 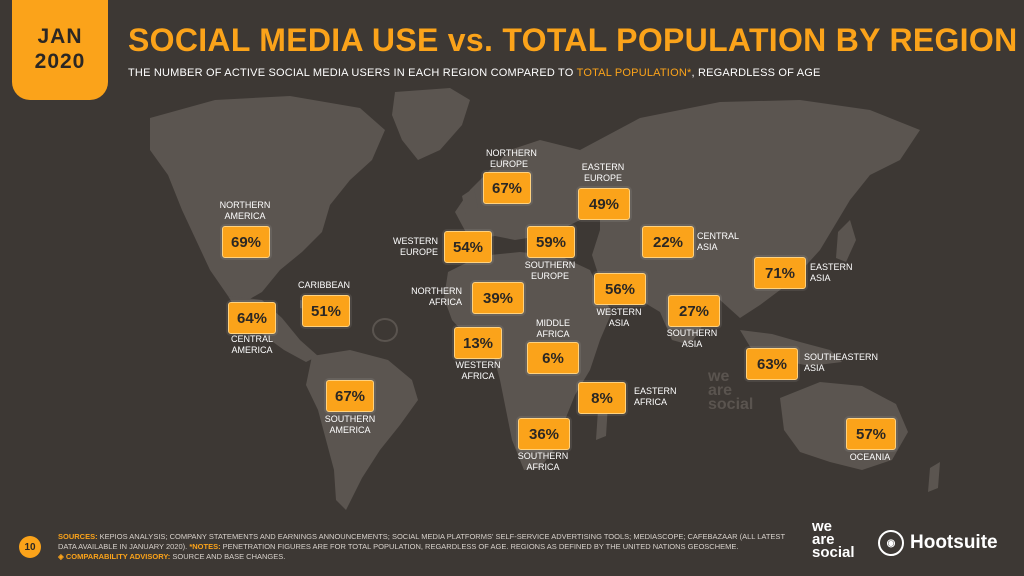 What do you see at coordinates (603, 172) in the screenshot?
I see `label-eastern-europe: EASTERN EUROPE` at bounding box center [603, 172].